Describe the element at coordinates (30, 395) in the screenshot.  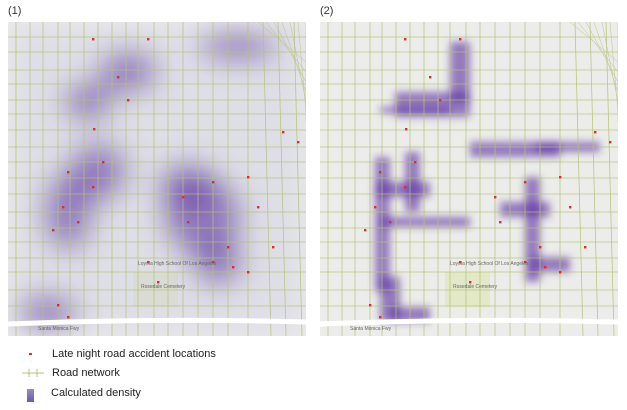
I see `density-swatch-icon` at that location.